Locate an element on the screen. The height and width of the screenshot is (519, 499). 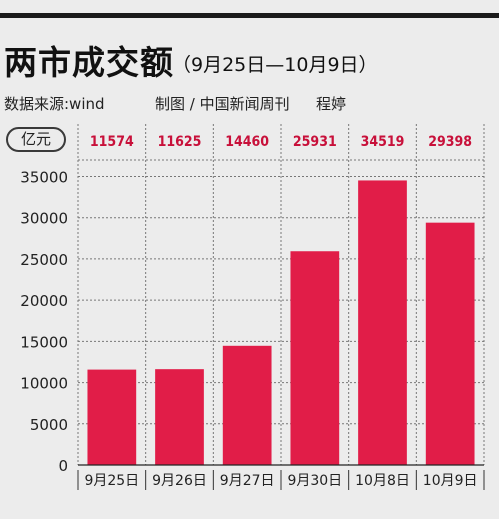
chart-title: 两市成交额 is located at coordinates (89, 62).